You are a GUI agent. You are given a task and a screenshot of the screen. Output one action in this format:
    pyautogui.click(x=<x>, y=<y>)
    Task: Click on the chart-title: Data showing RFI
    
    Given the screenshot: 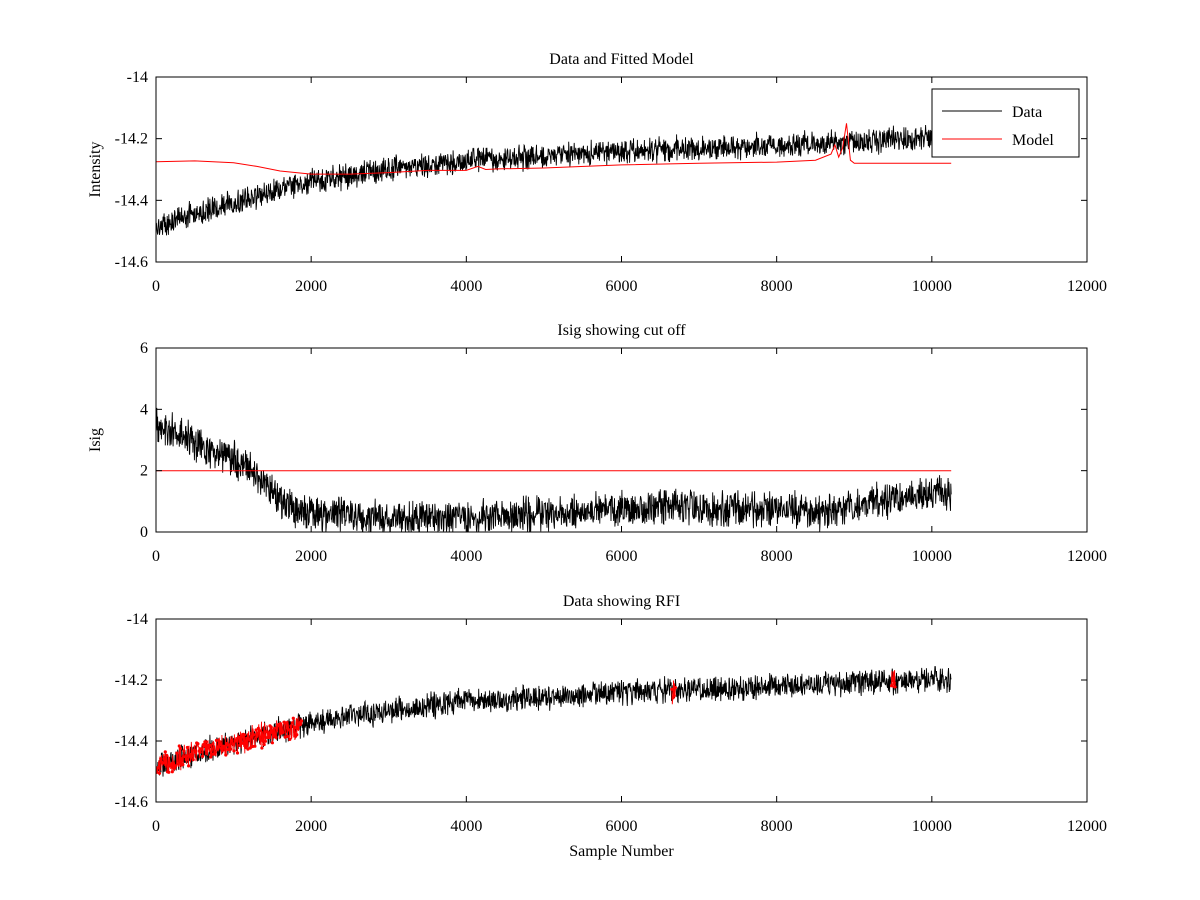 What is the action you would take?
    pyautogui.click(x=621, y=601)
    